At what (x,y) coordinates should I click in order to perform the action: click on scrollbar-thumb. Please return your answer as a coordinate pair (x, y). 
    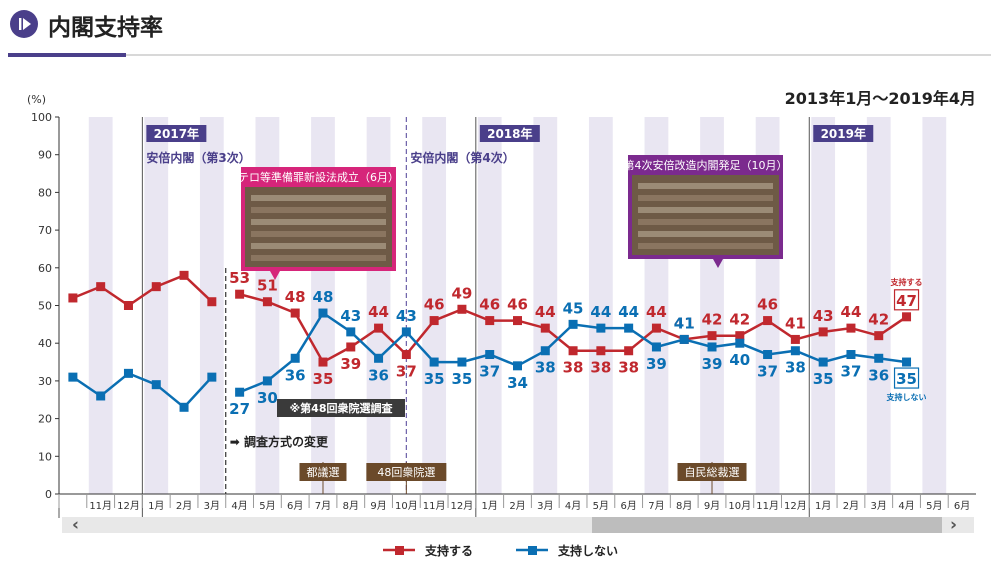
    Looking at the image, I should click on (767, 525).